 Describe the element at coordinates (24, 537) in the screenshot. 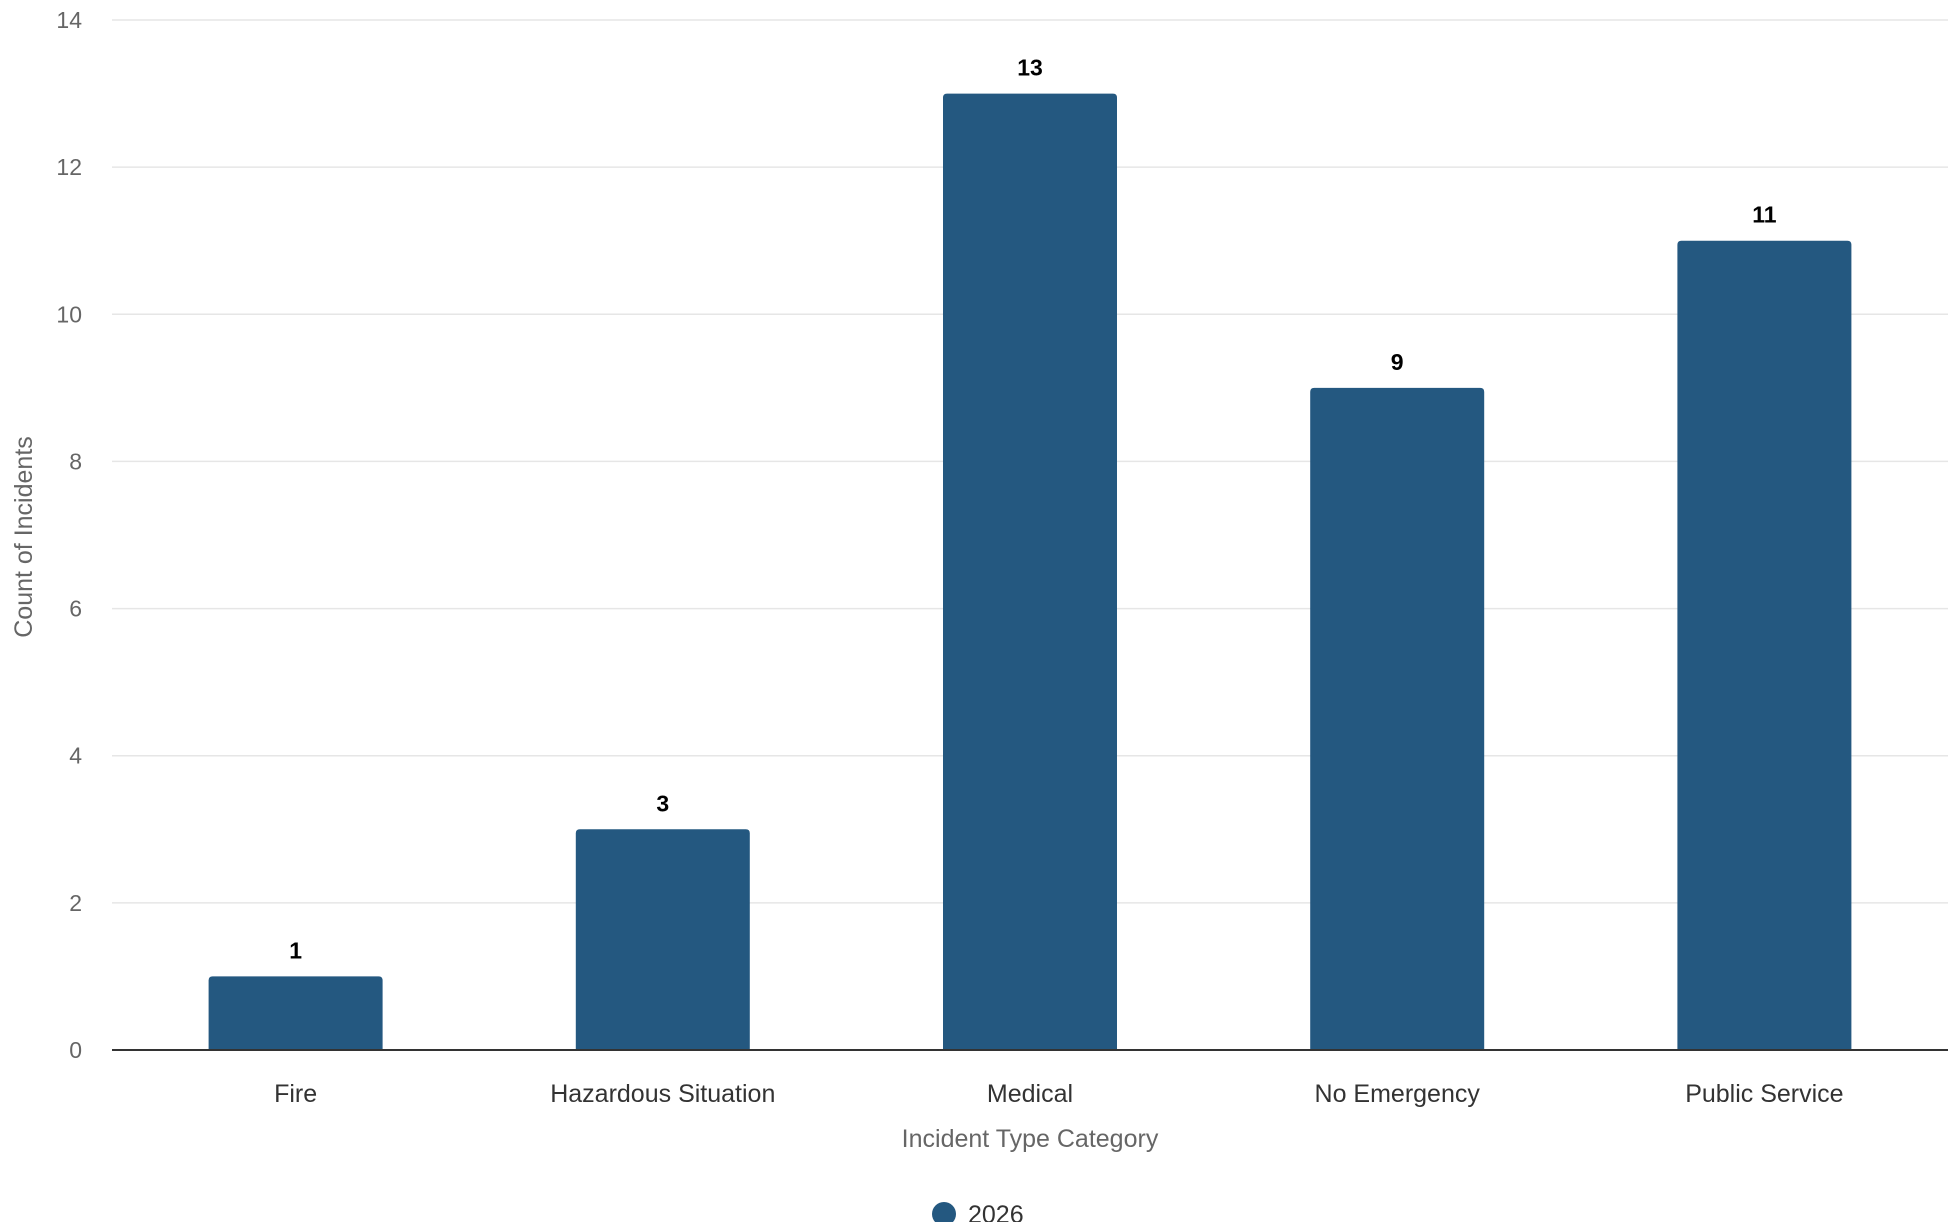

I see `y-axis-title: Count of Incidents` at that location.